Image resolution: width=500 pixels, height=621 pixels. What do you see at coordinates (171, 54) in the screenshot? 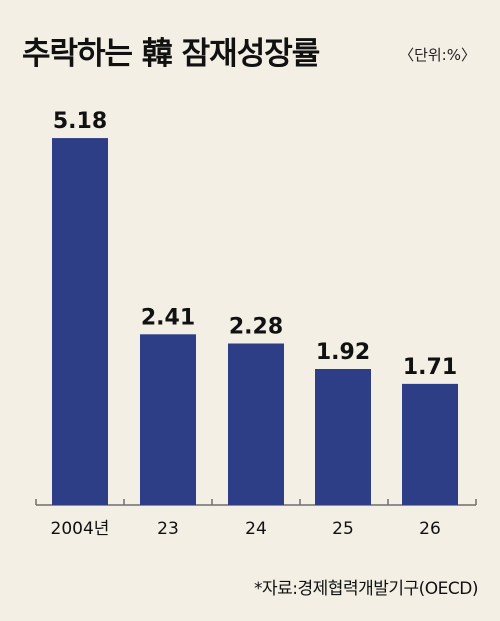
I see `chart-title: 추락하는 韓 잠재성장률` at bounding box center [171, 54].